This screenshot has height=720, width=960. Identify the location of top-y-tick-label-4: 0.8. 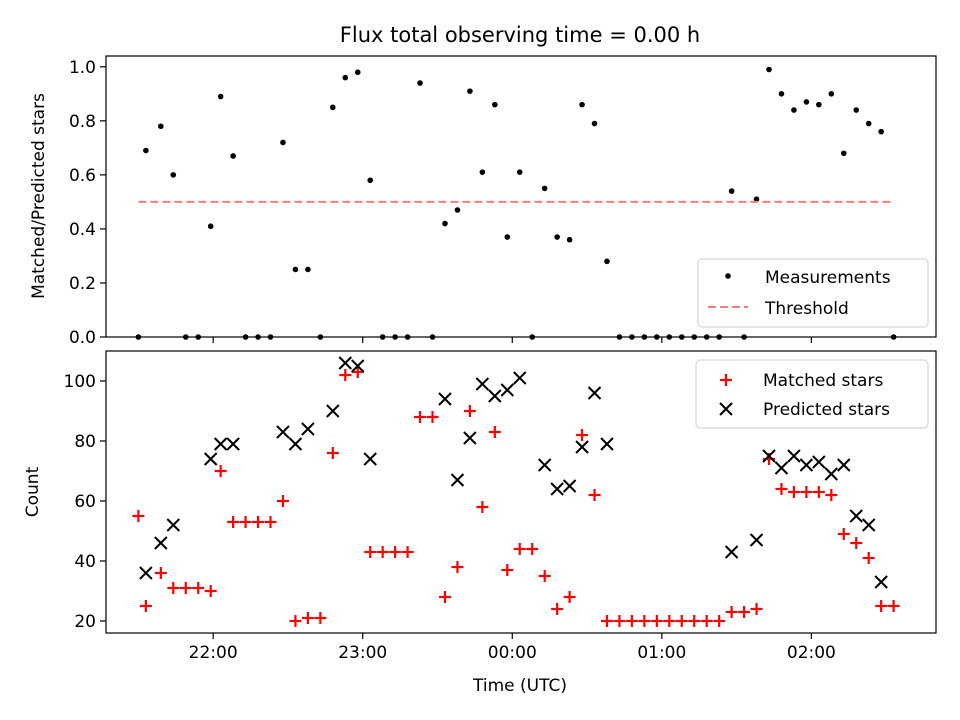
(82, 122).